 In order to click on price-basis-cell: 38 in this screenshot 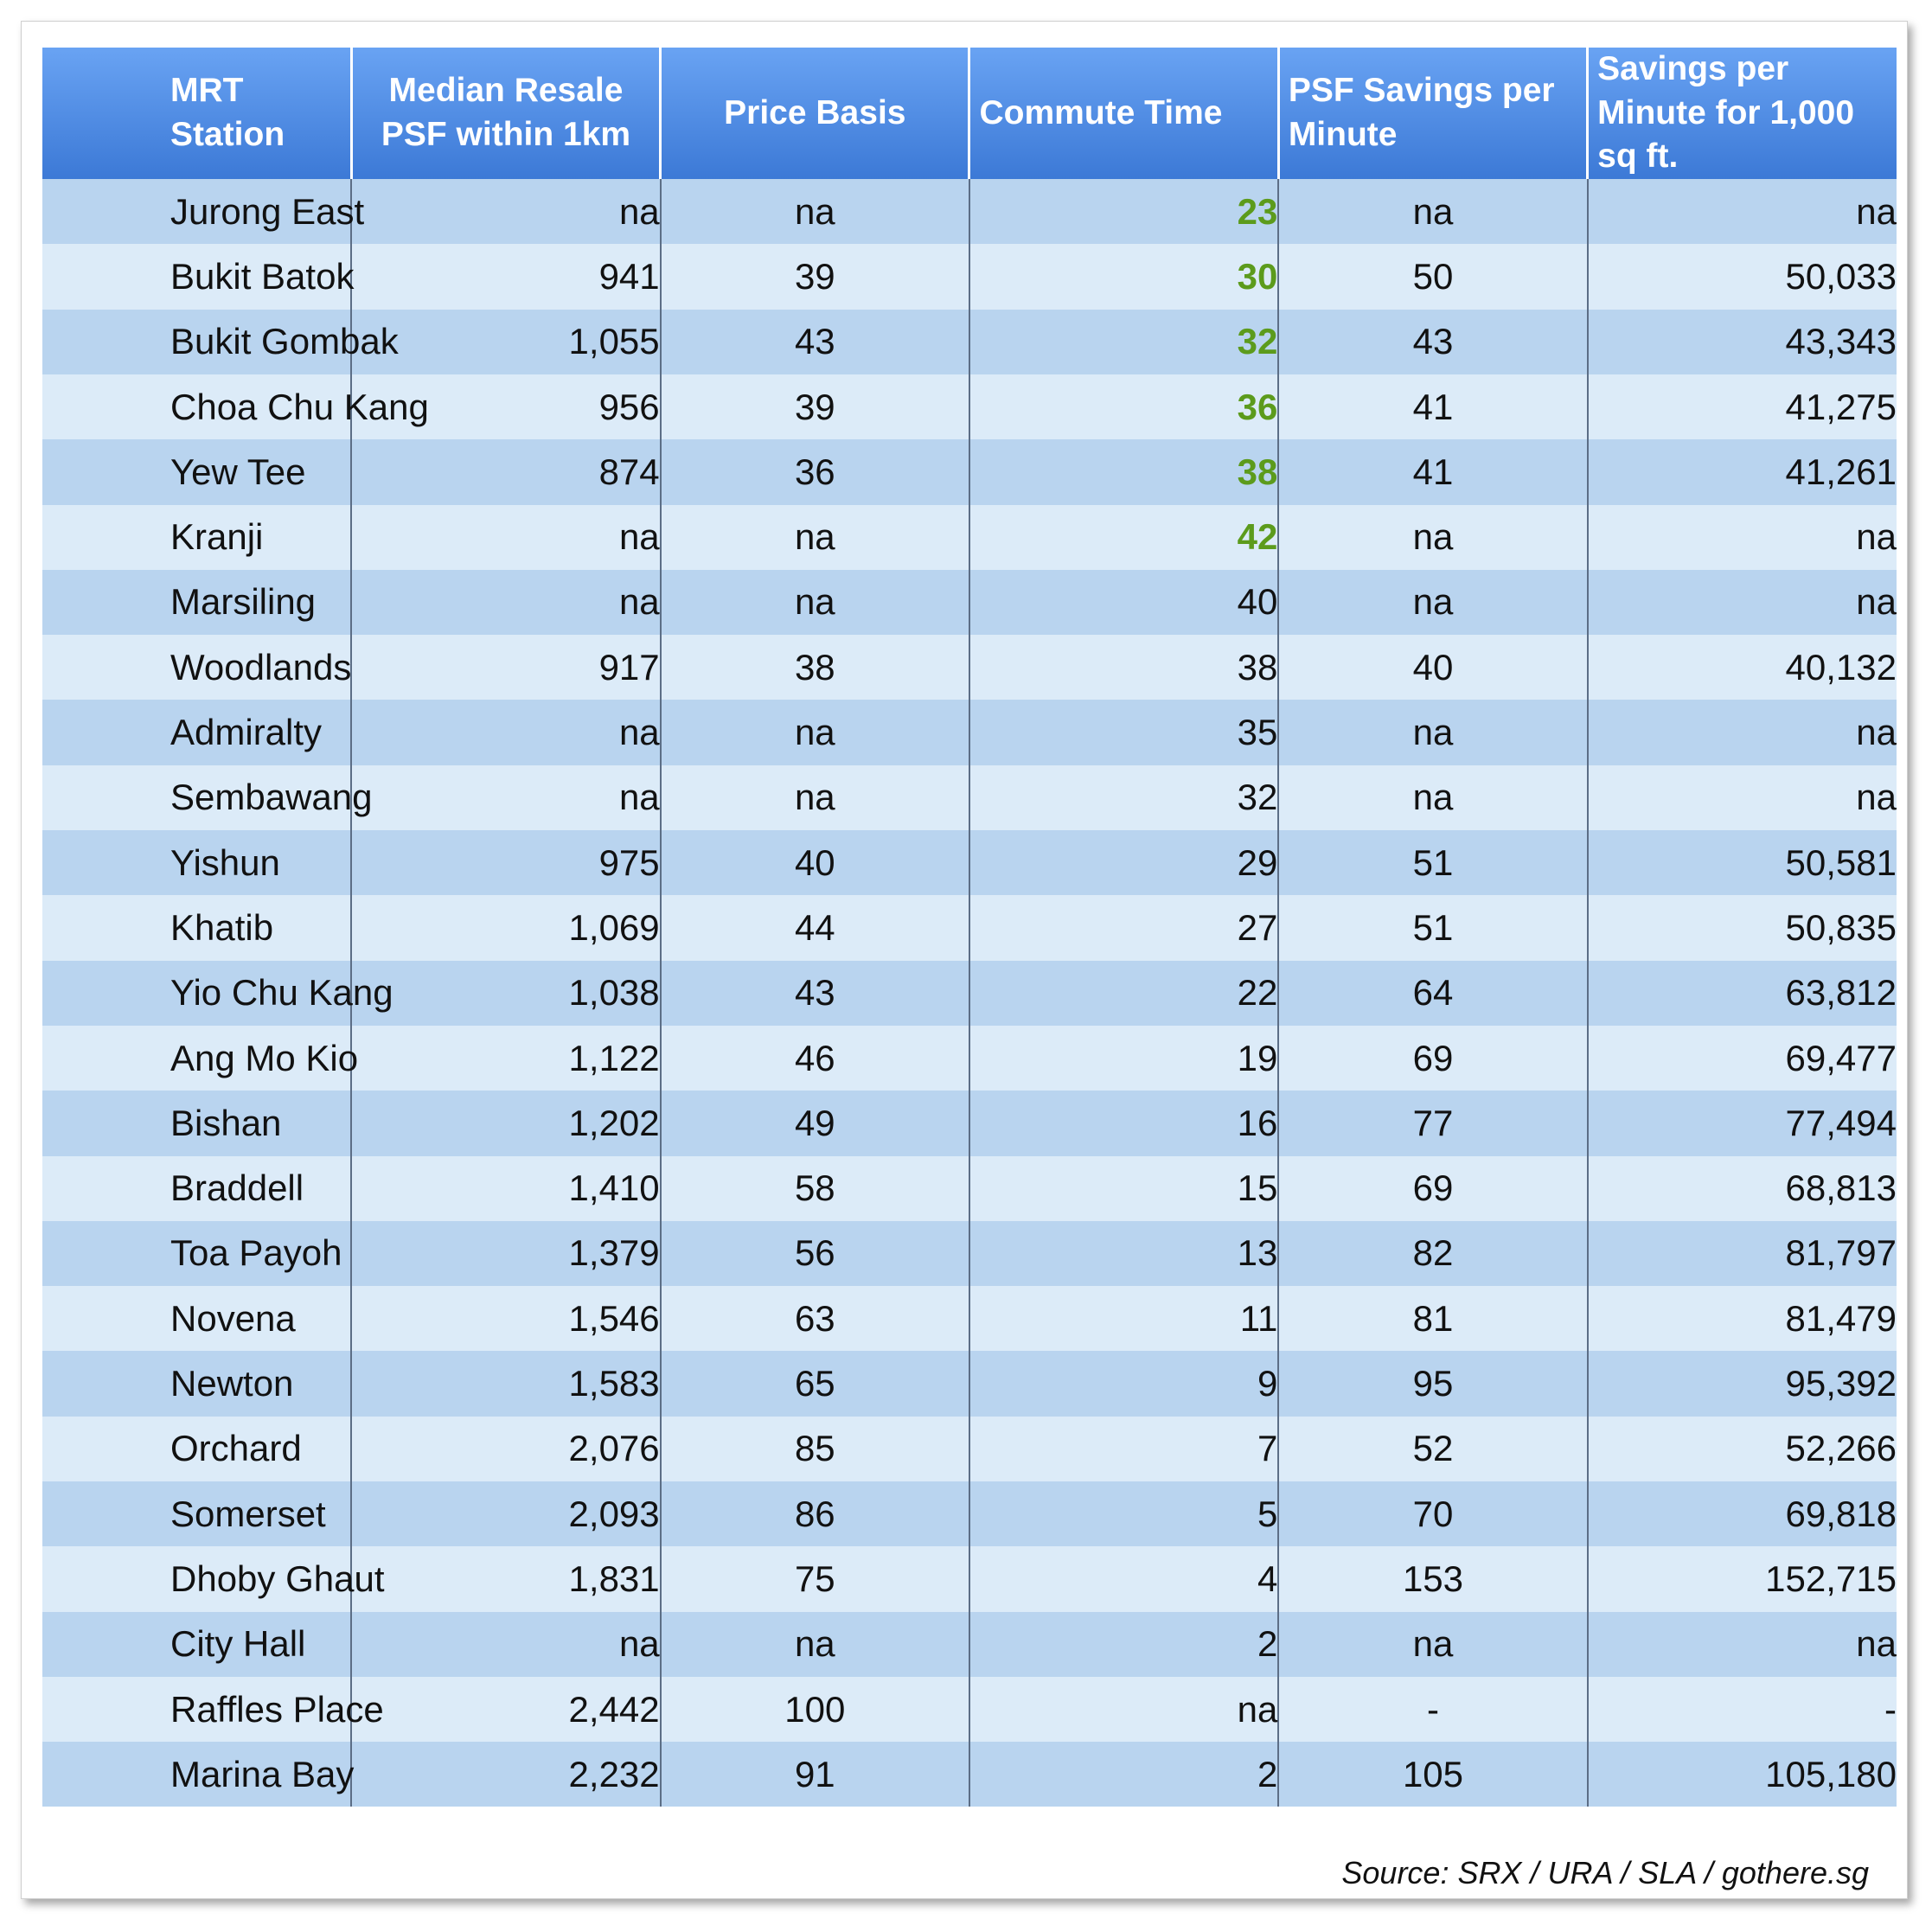, I will do `click(814, 667)`.